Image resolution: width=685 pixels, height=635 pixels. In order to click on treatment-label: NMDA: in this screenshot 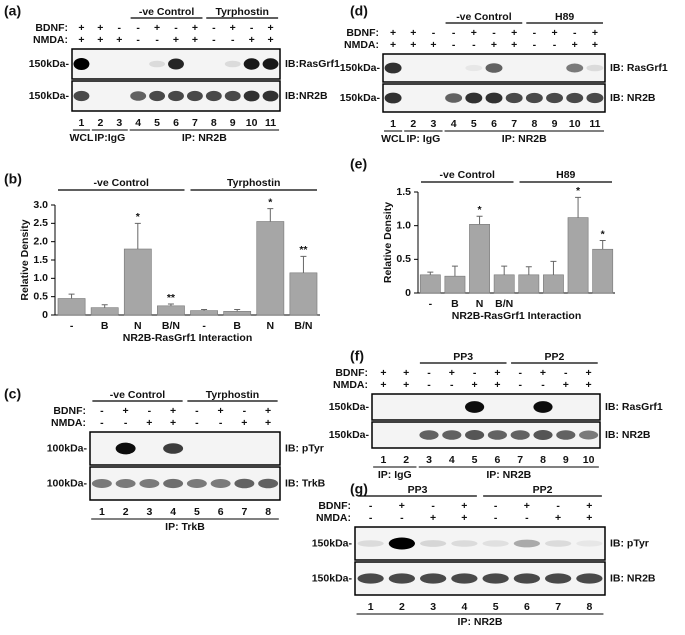, I will do `click(50, 40)`.